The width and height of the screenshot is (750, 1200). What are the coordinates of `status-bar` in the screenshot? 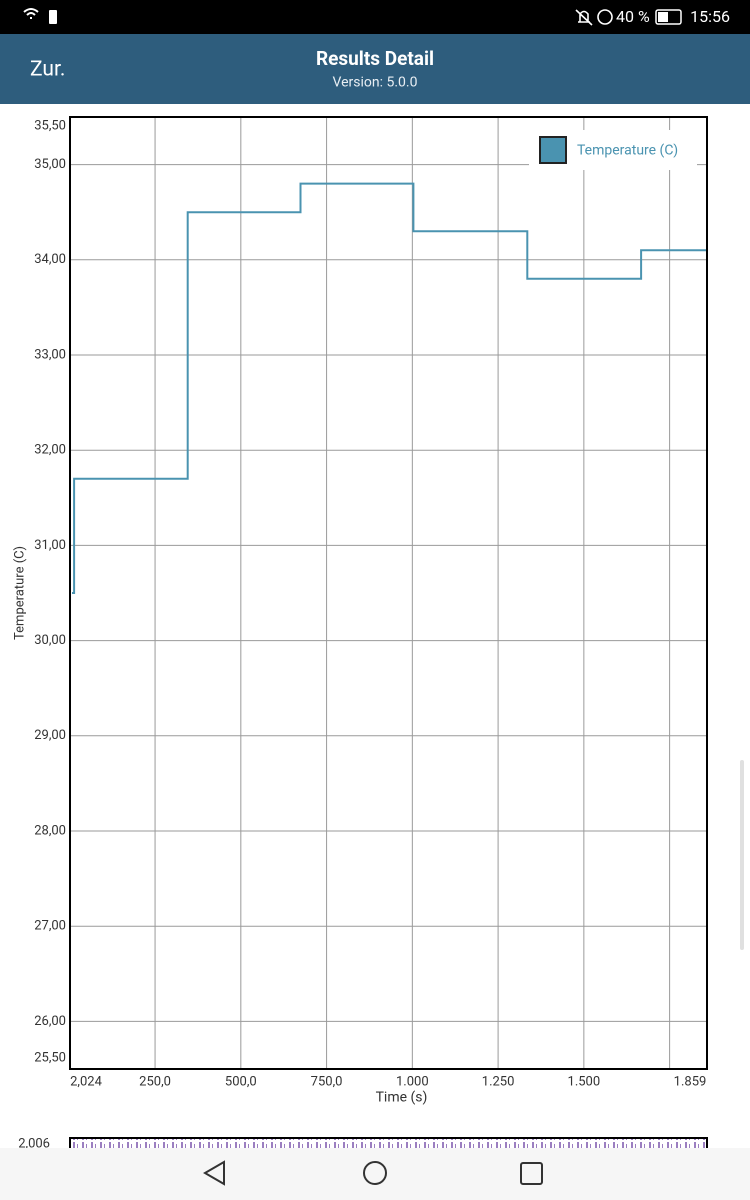 It's located at (375, 17).